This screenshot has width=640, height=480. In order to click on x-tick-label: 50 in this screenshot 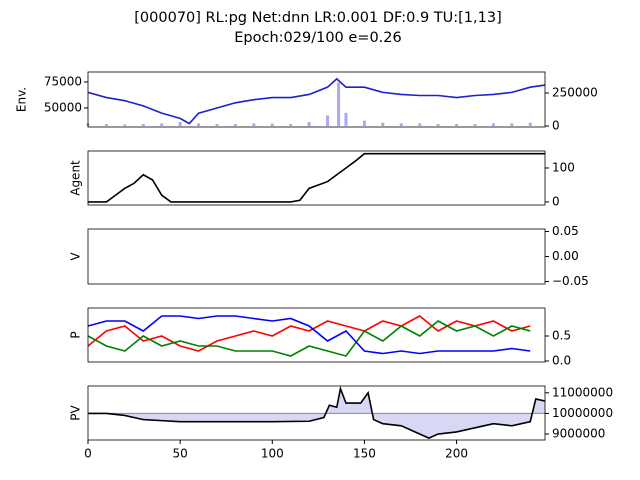, I will do `click(179, 454)`.